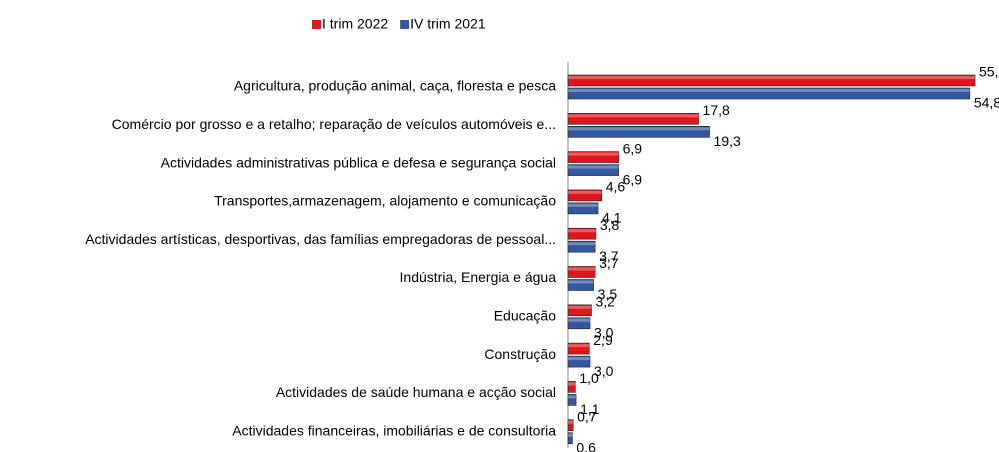  What do you see at coordinates (610, 225) in the screenshot?
I see `value-label: 3,8` at bounding box center [610, 225].